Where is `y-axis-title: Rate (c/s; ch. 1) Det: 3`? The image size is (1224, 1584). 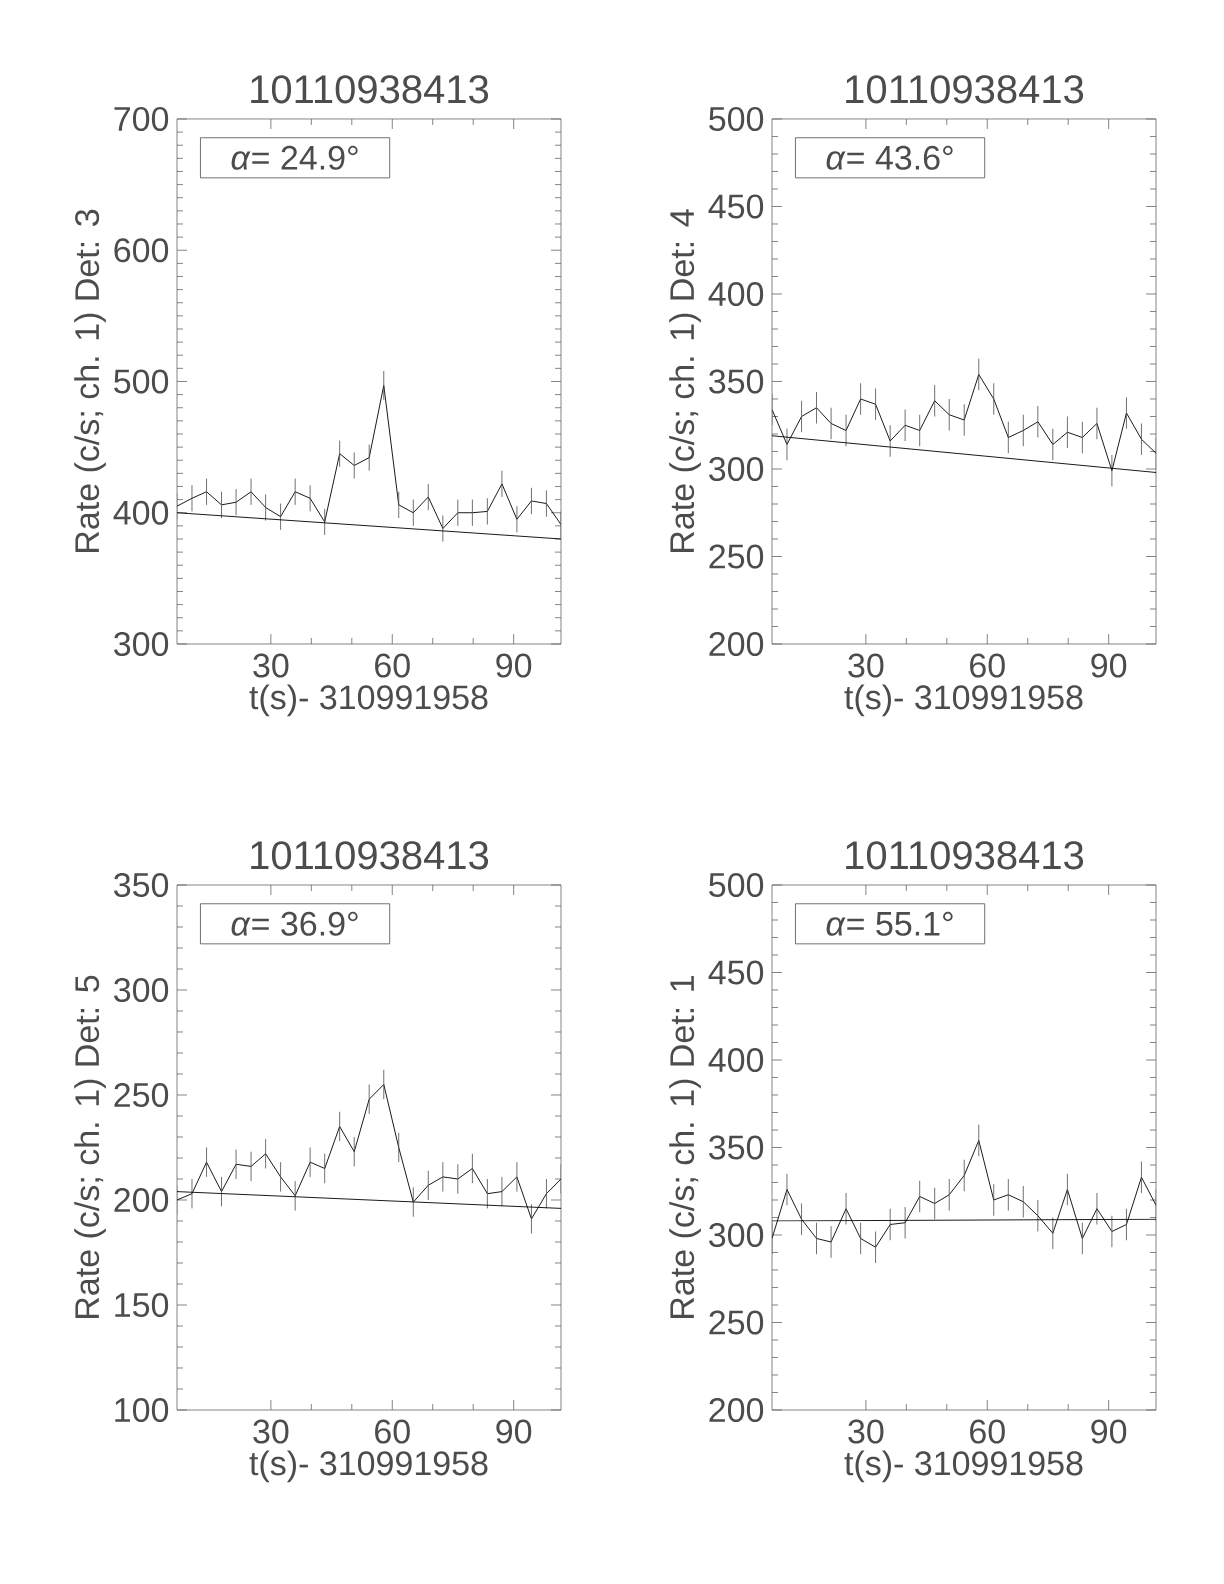 y-axis-title: Rate (c/s; ch. 1) Det: 3 is located at coordinates (90, 380).